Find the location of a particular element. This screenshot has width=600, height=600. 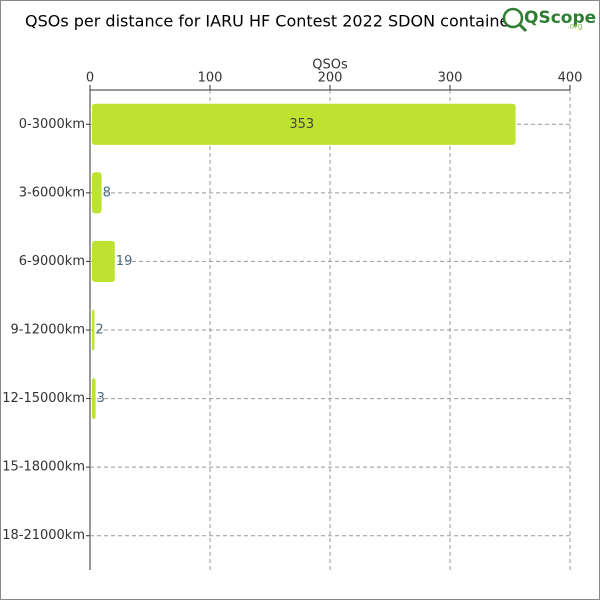

data-label: 2 is located at coordinates (99, 330).